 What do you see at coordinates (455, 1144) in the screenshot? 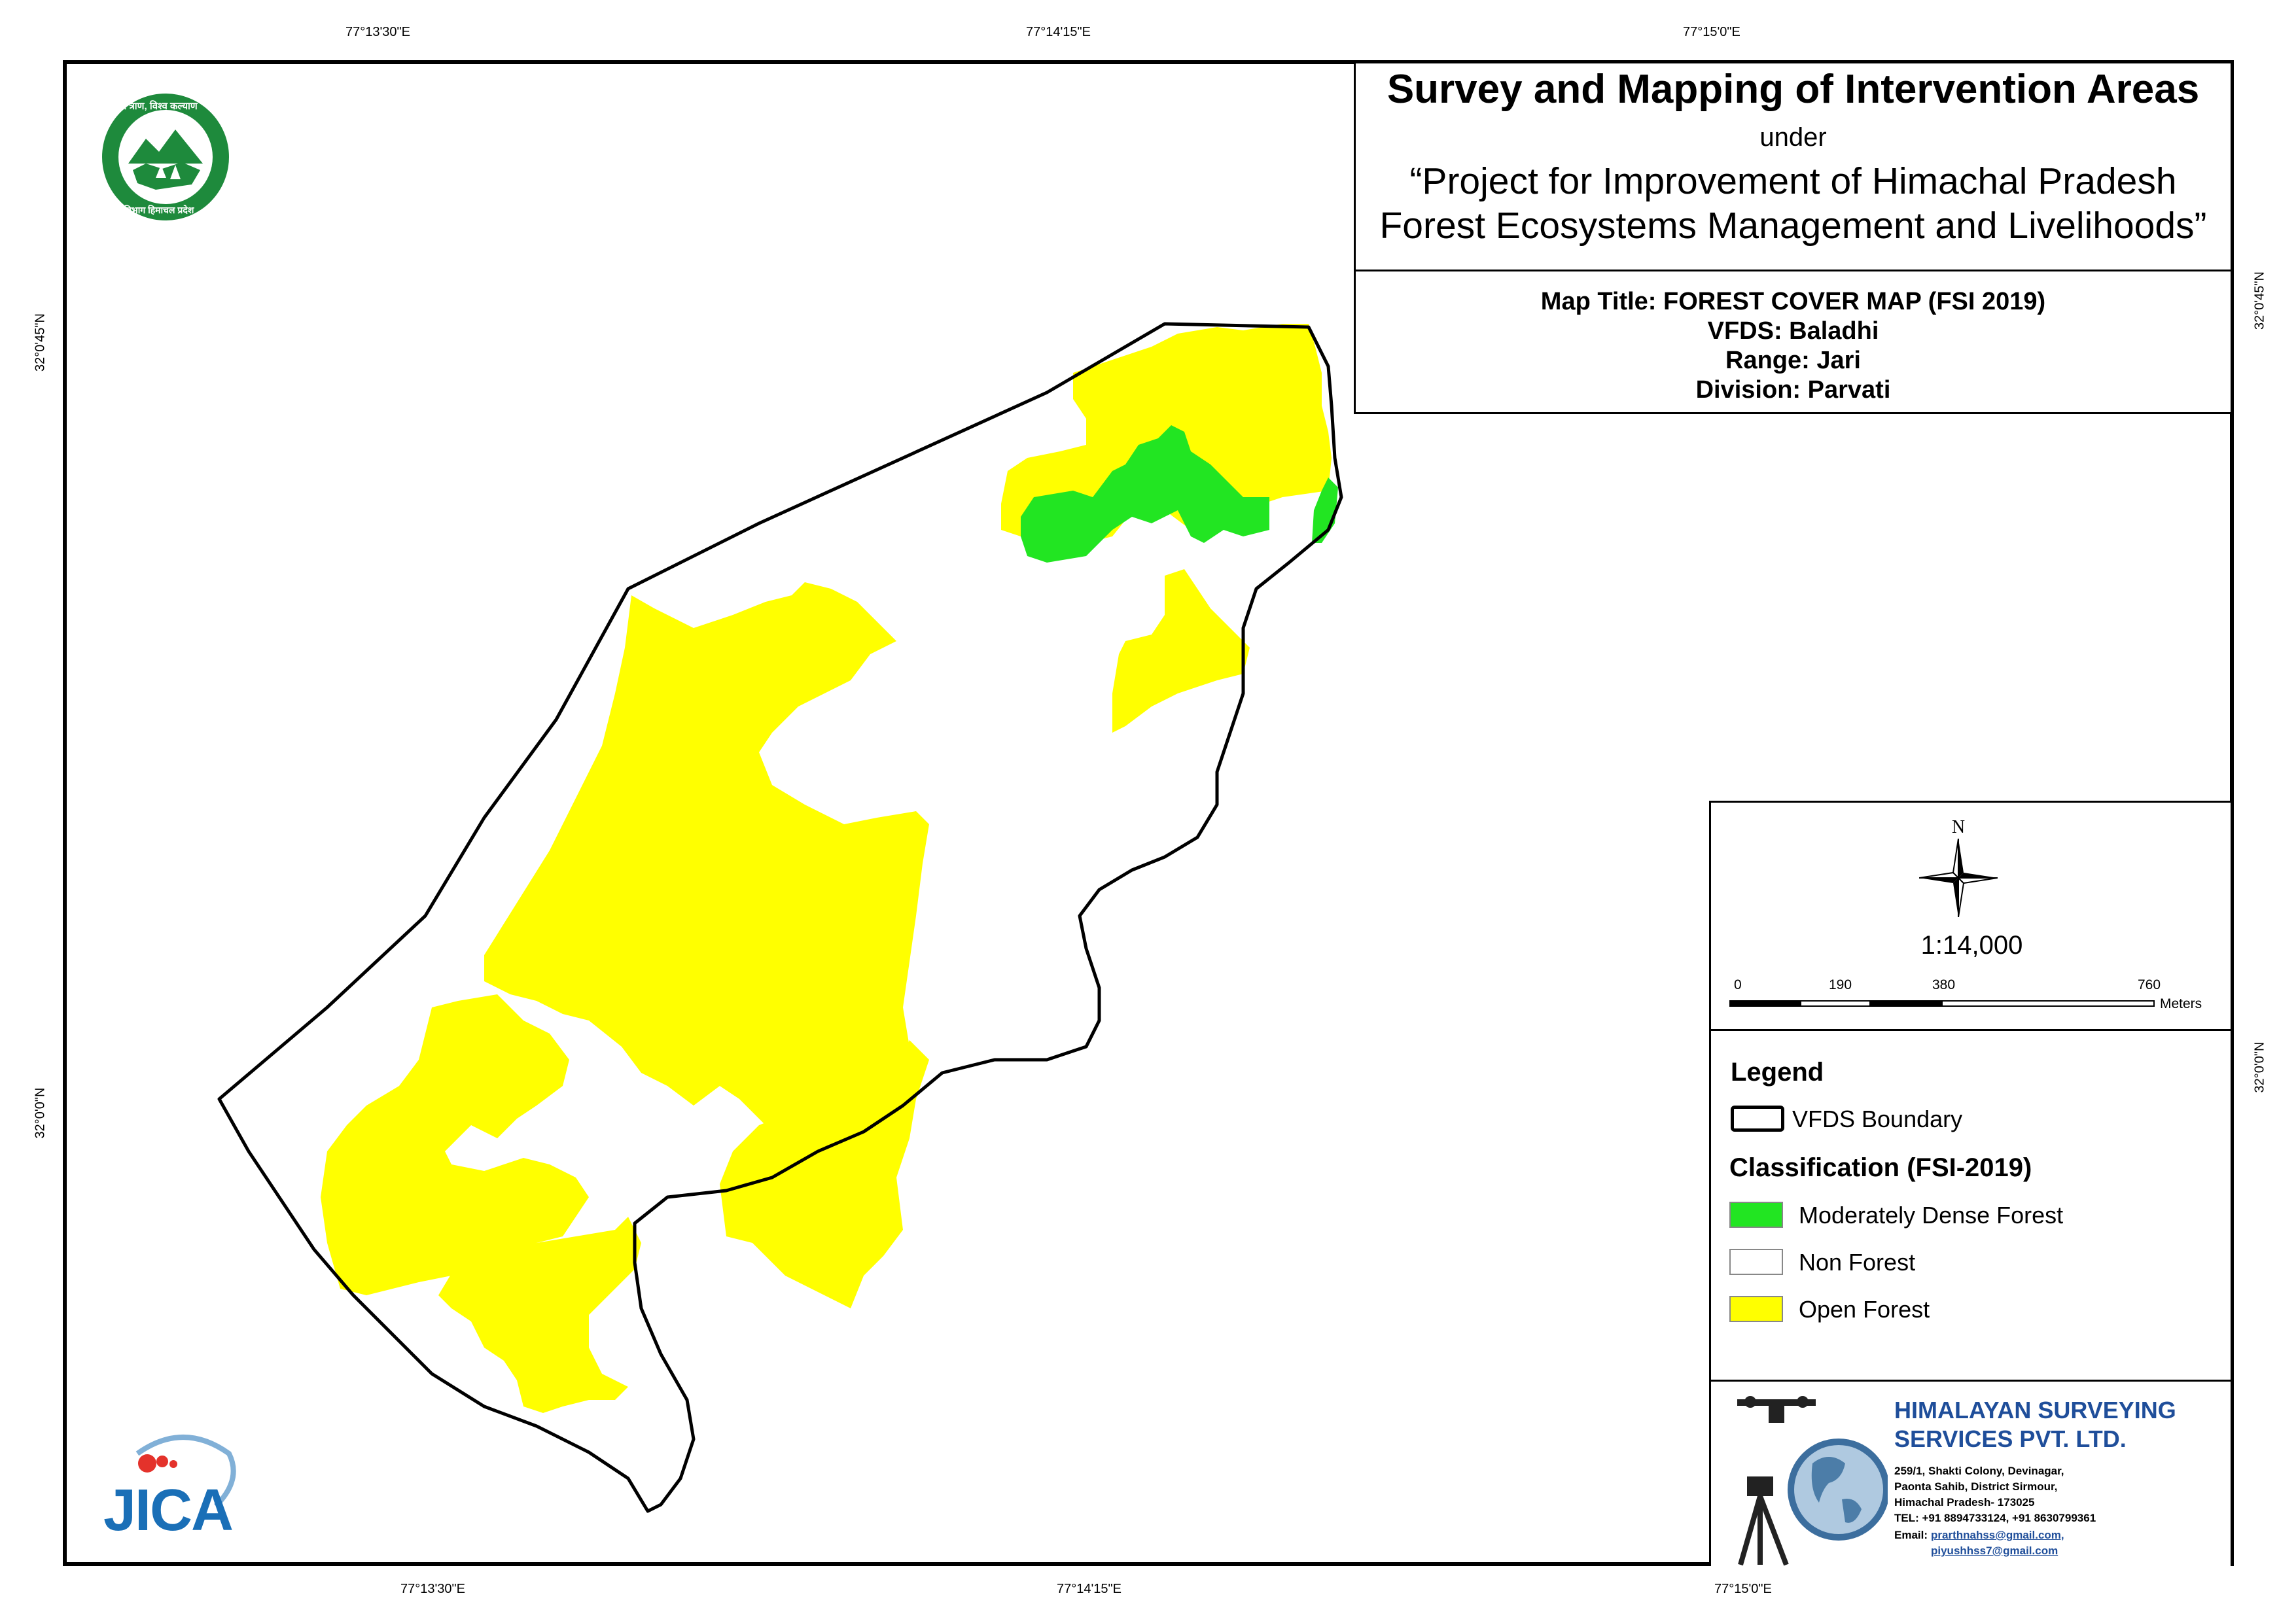
I see `open-forest-patch-south-west` at bounding box center [455, 1144].